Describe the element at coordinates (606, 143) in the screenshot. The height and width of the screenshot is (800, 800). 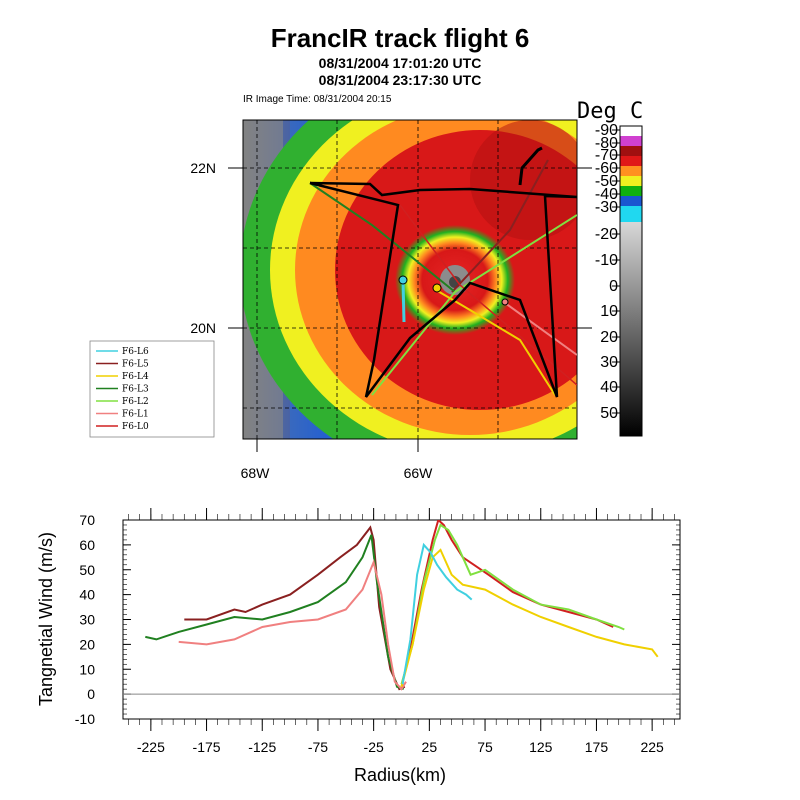
I see `colorbar-label: -80` at that location.